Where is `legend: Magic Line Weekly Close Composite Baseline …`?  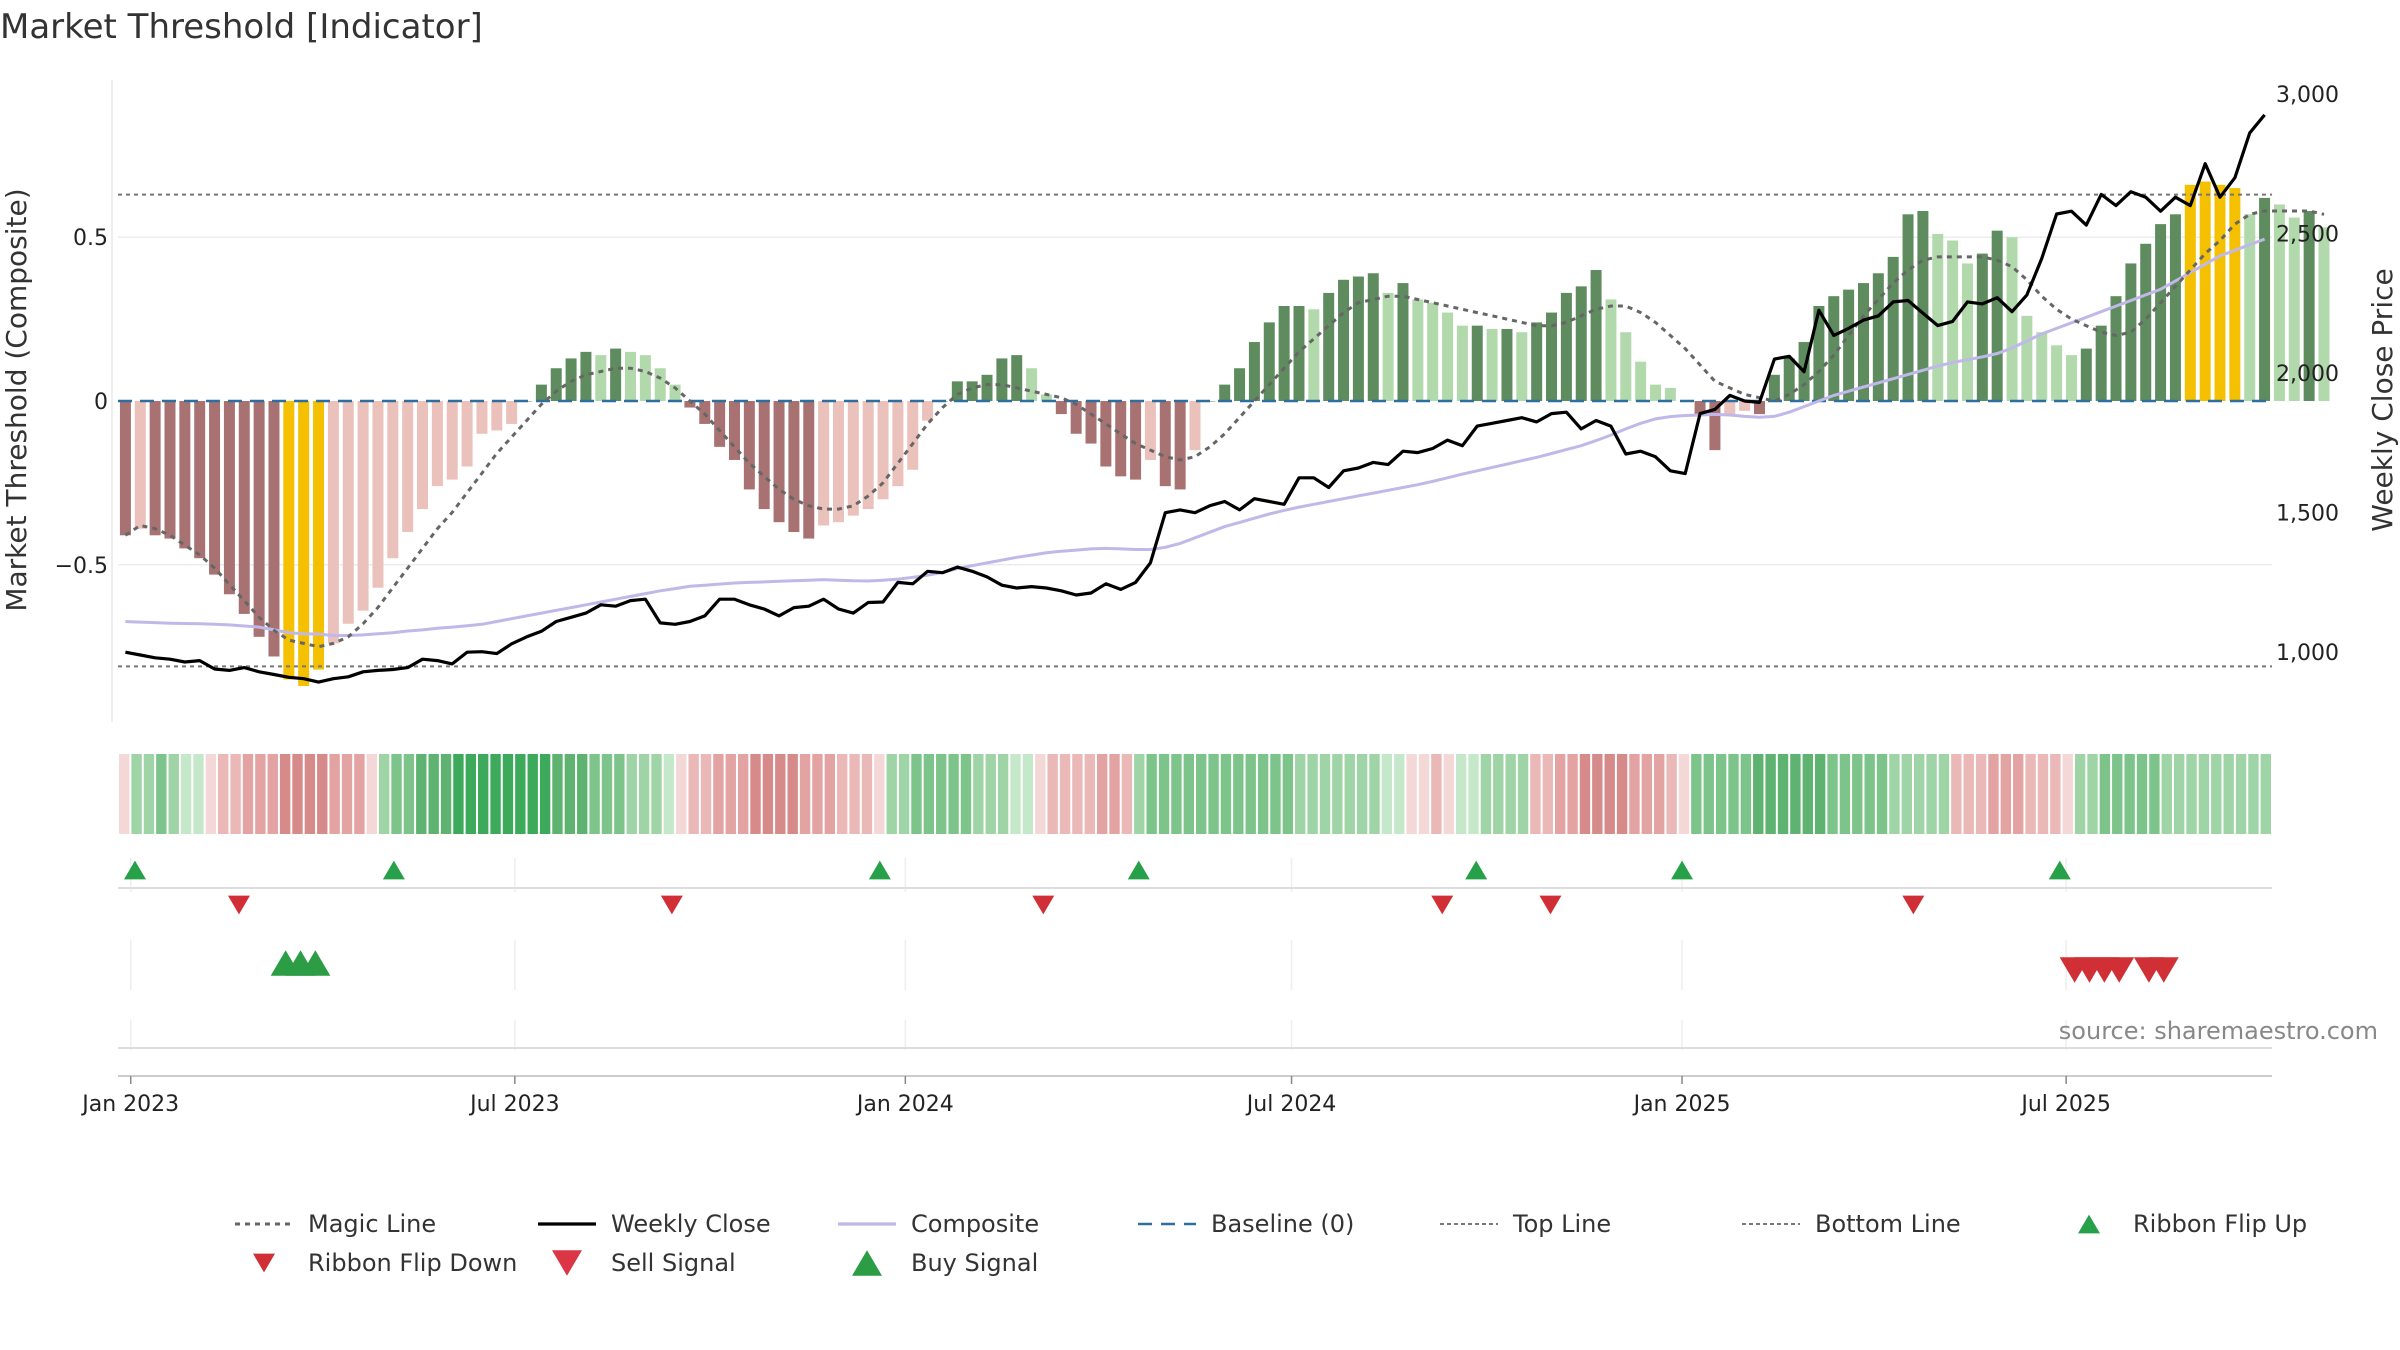
legend: Magic Line Weekly Close Composite Baseline … is located at coordinates (1271, 1243).